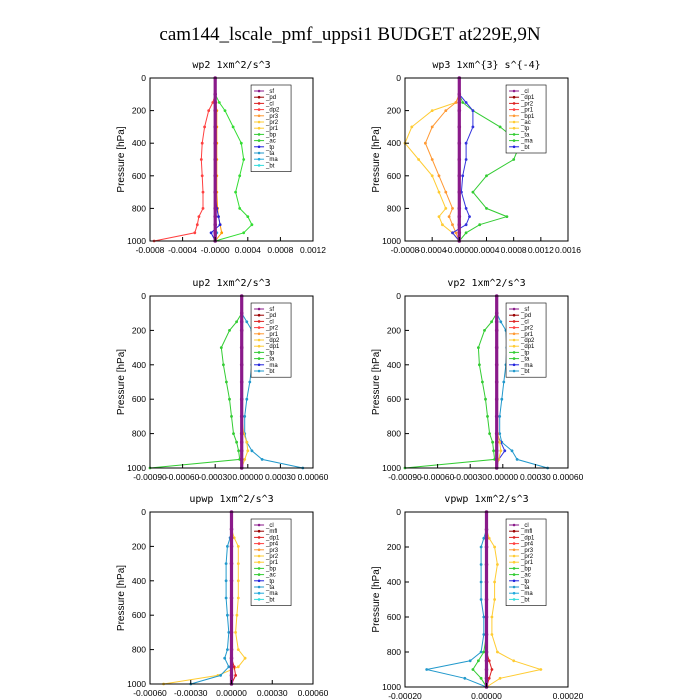 The image size is (700, 700). I want to click on legend-label: _dp2, so click(272, 341).